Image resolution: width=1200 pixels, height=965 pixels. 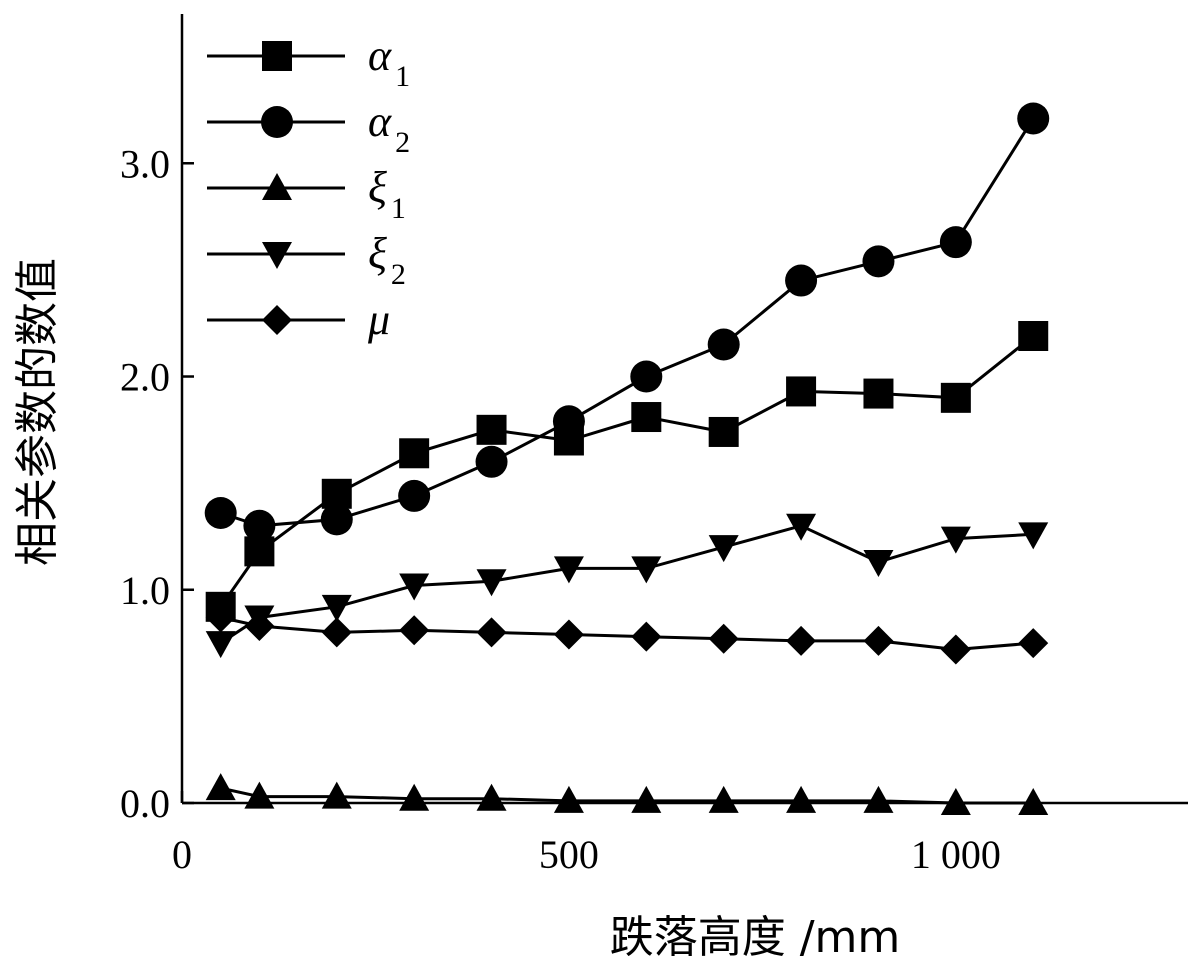 What do you see at coordinates (145, 163) in the screenshot?
I see `y-tick-label: 3.0` at bounding box center [145, 163].